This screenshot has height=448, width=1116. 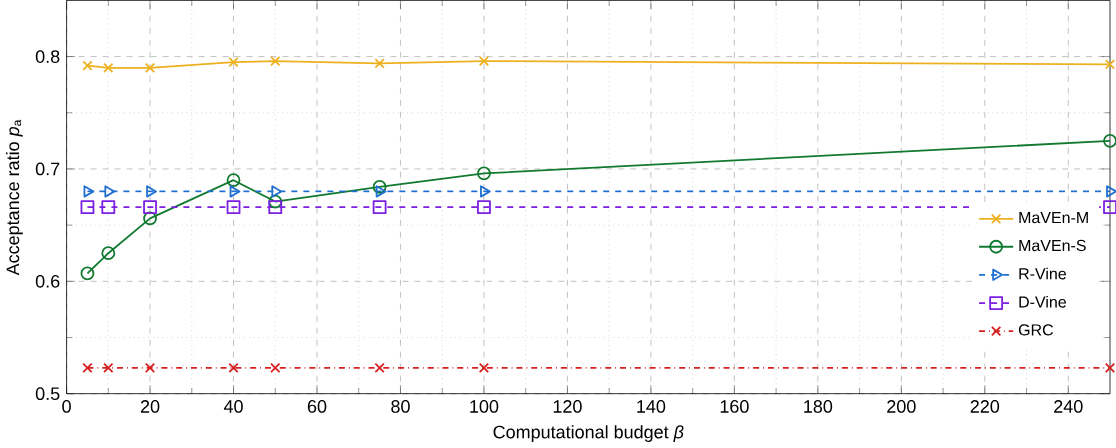 I want to click on legend-label: MaVEn-S, so click(x=1052, y=245).